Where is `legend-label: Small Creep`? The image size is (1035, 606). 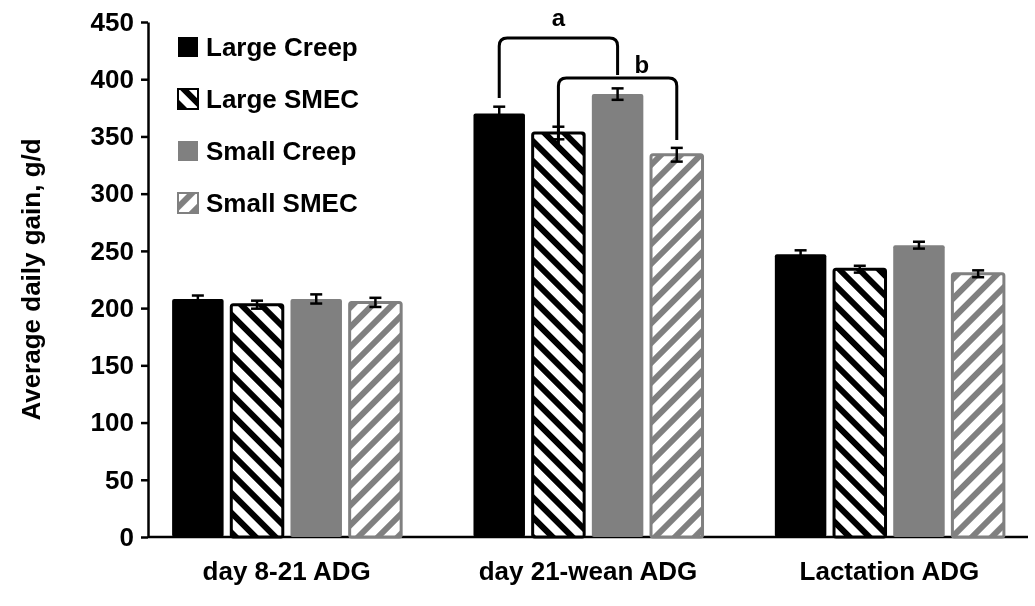 legend-label: Small Creep is located at coordinates (281, 151).